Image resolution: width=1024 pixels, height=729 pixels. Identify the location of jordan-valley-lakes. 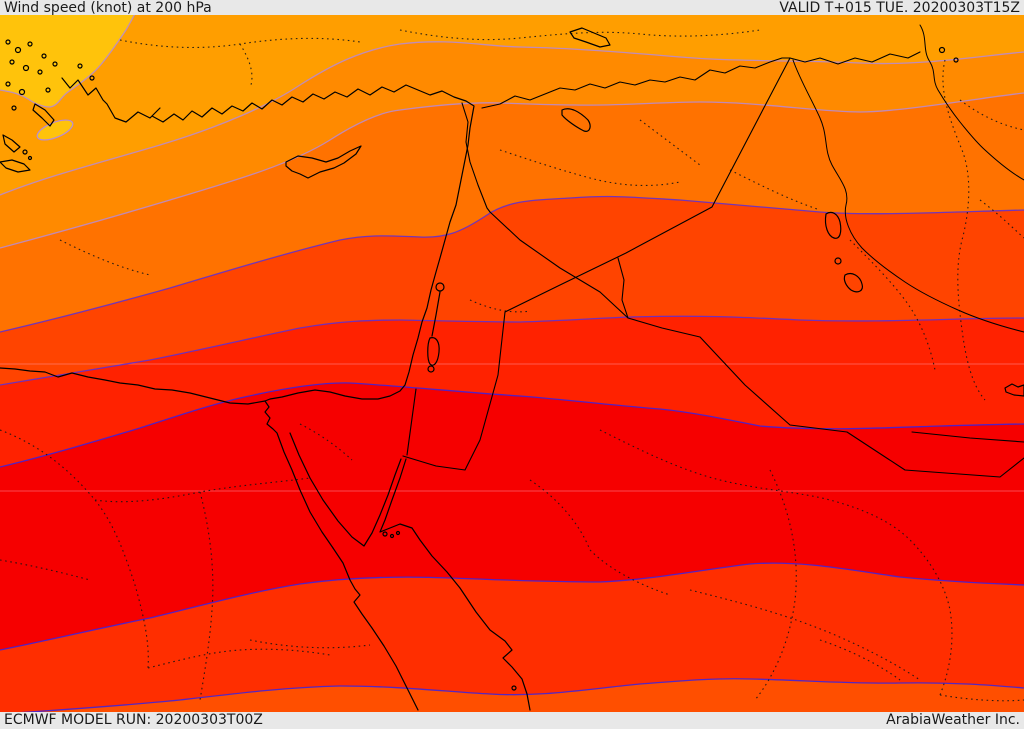
(436, 327).